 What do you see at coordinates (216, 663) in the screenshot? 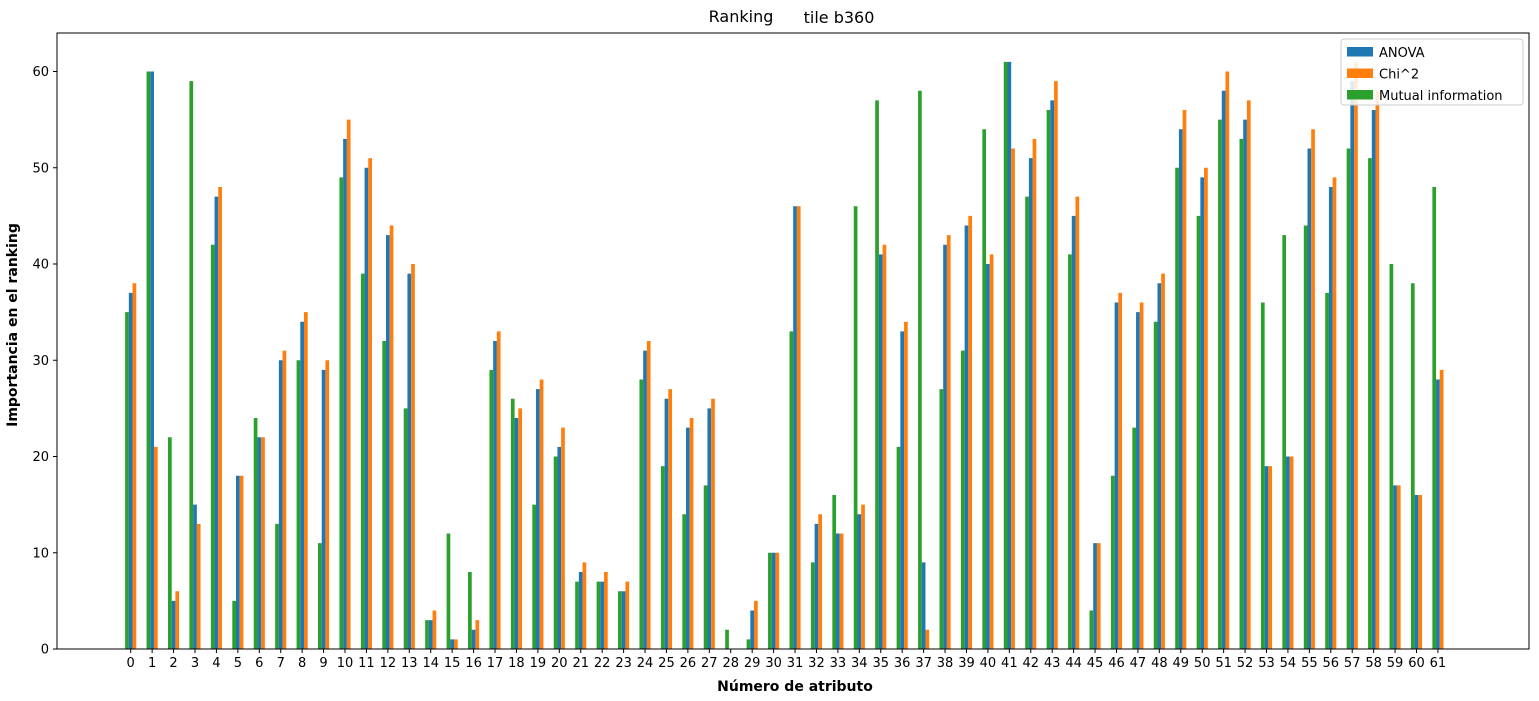
I see `x-tick-label: 4` at bounding box center [216, 663].